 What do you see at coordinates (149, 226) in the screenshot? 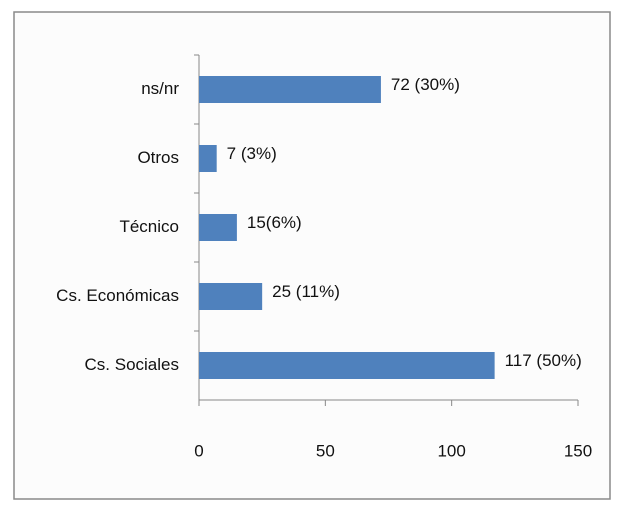
I see `y-tick-label: Técnico` at bounding box center [149, 226].